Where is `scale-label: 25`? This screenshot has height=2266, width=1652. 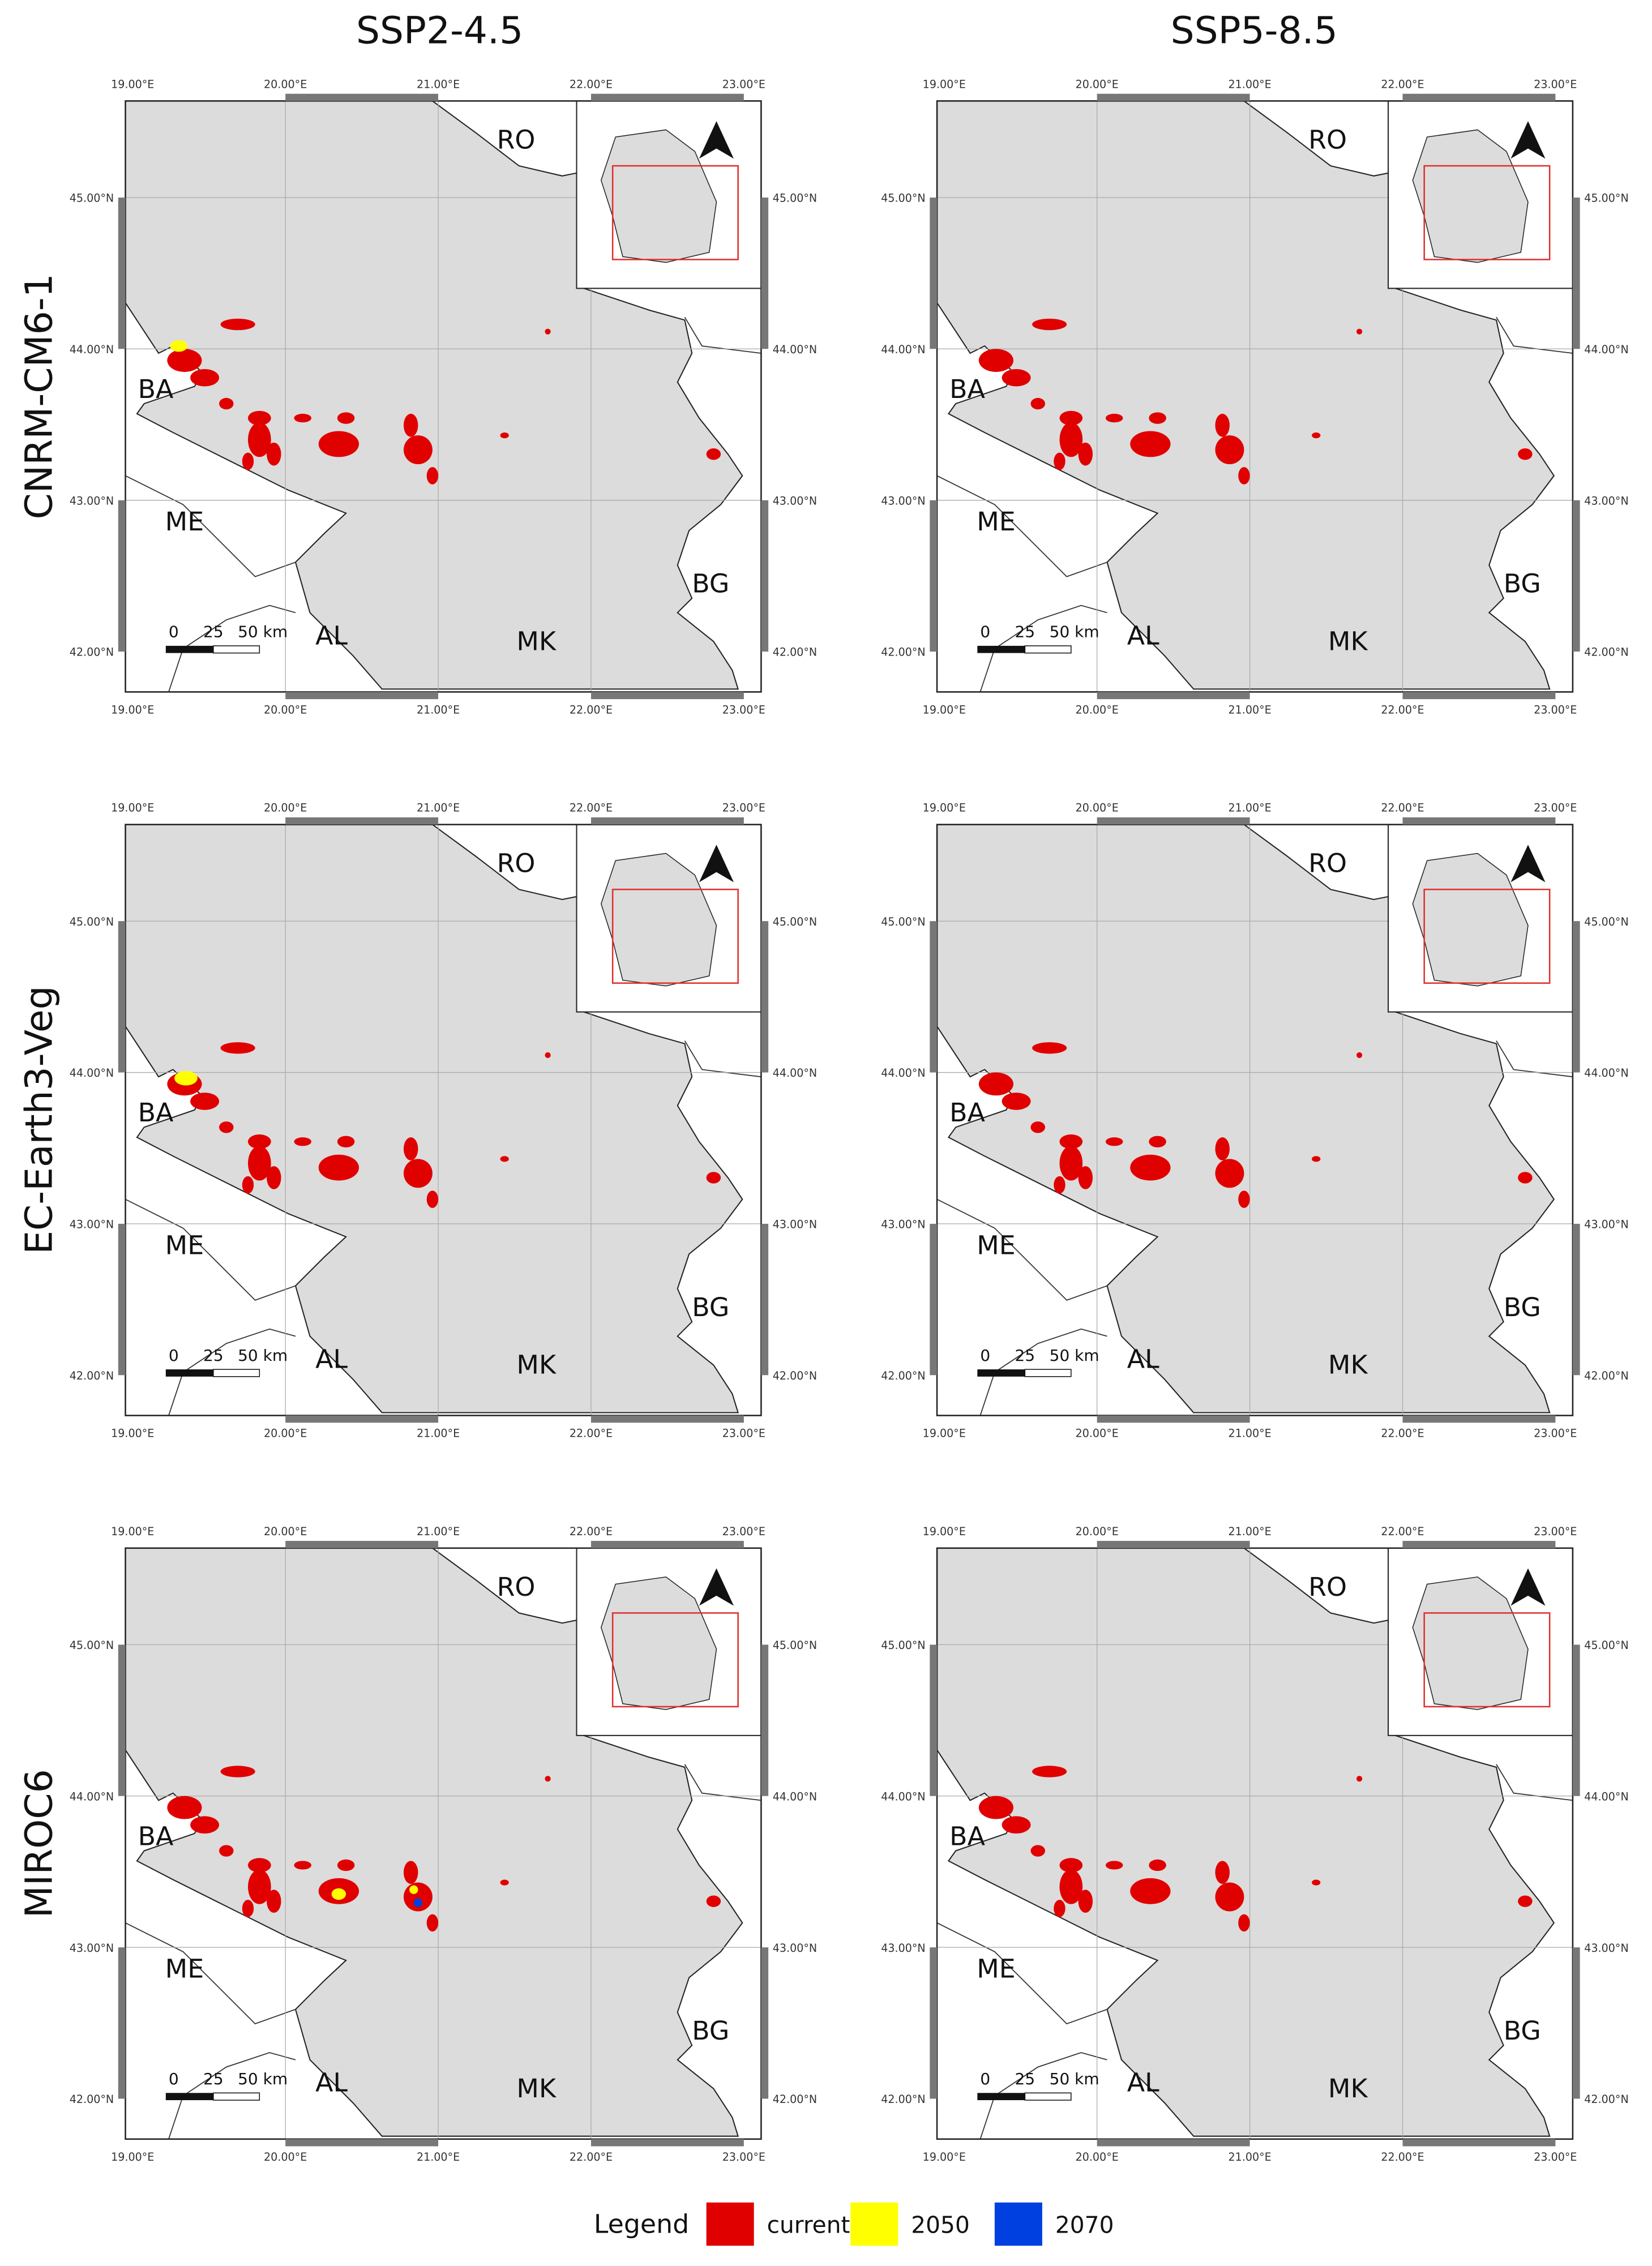 scale-label: 25 is located at coordinates (1025, 632).